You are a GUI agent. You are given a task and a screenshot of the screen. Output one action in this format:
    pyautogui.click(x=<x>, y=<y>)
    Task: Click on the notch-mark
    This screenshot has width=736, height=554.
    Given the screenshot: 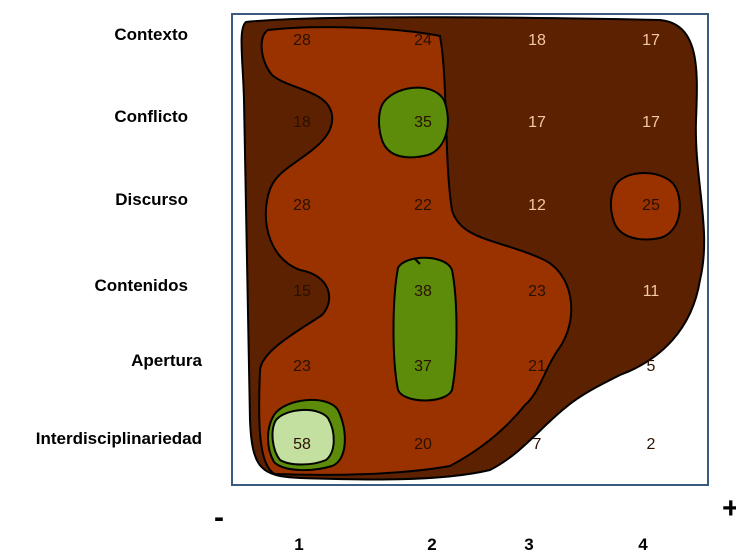 What is the action you would take?
    pyautogui.click(x=417, y=261)
    